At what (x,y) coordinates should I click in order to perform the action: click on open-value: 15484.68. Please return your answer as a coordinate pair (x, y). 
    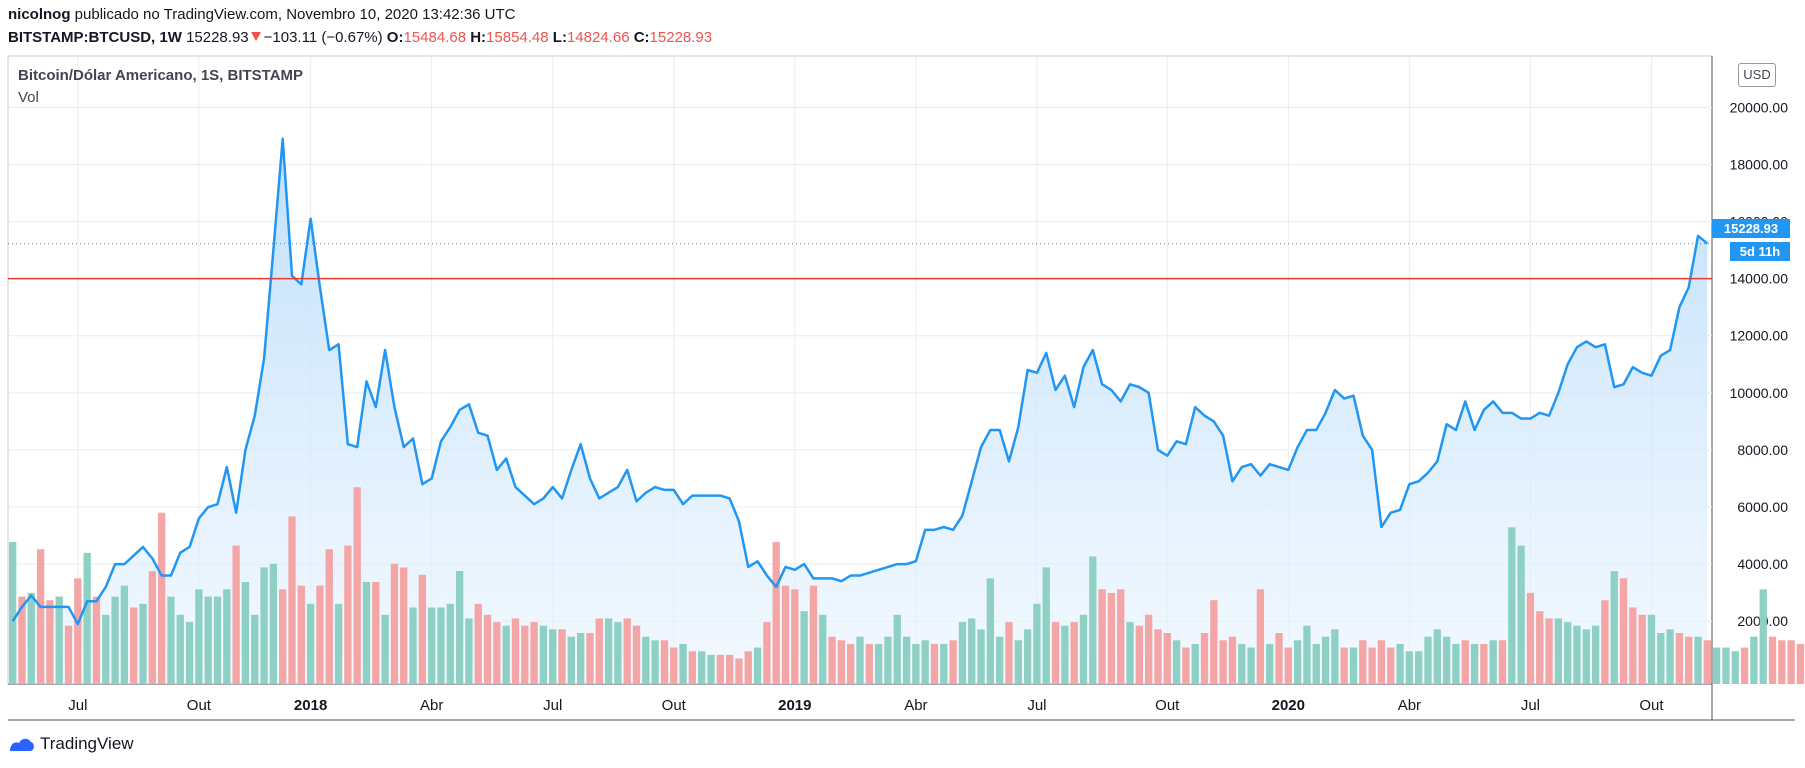
    Looking at the image, I should click on (435, 37).